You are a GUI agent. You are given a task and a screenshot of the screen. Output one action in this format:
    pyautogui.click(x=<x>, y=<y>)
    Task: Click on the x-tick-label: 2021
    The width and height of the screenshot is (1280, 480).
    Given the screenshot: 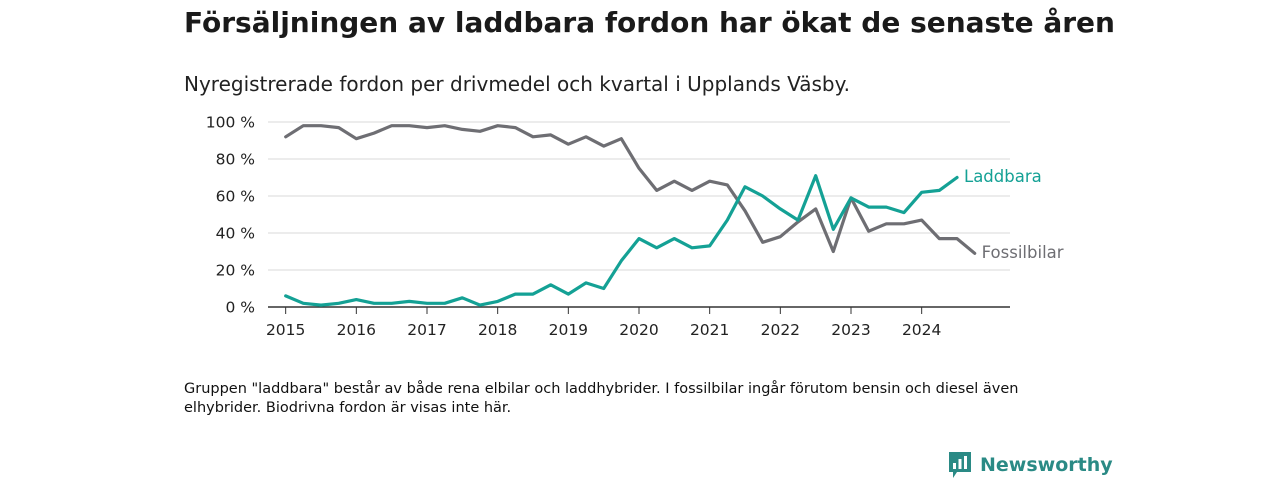 What is the action you would take?
    pyautogui.click(x=709, y=330)
    